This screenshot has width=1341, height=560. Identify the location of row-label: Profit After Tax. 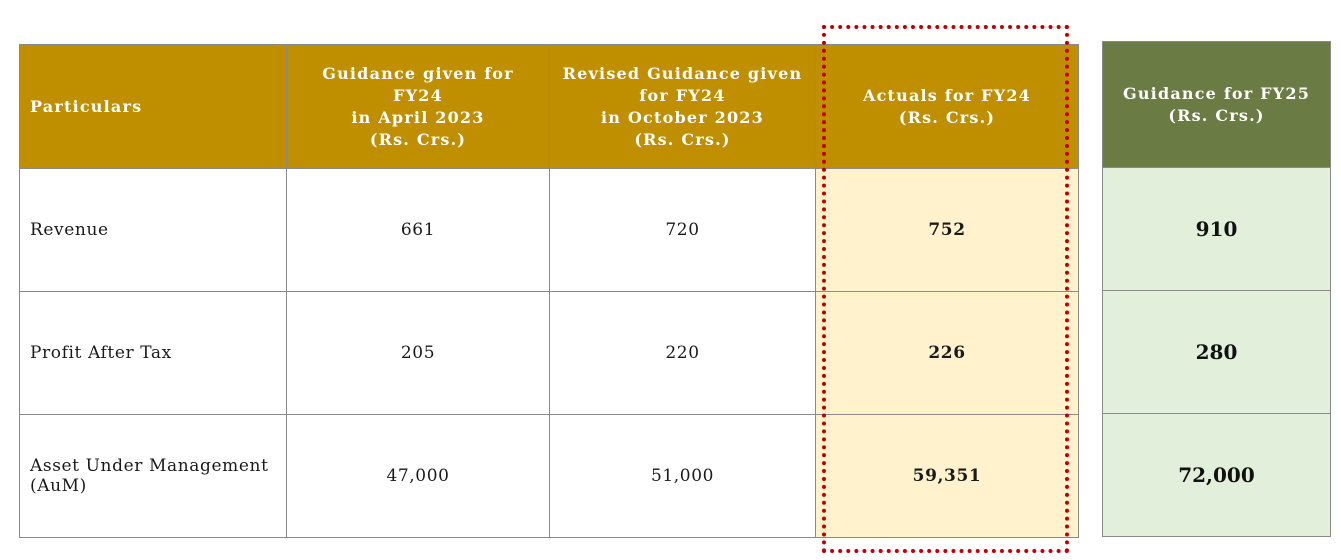
(153, 353).